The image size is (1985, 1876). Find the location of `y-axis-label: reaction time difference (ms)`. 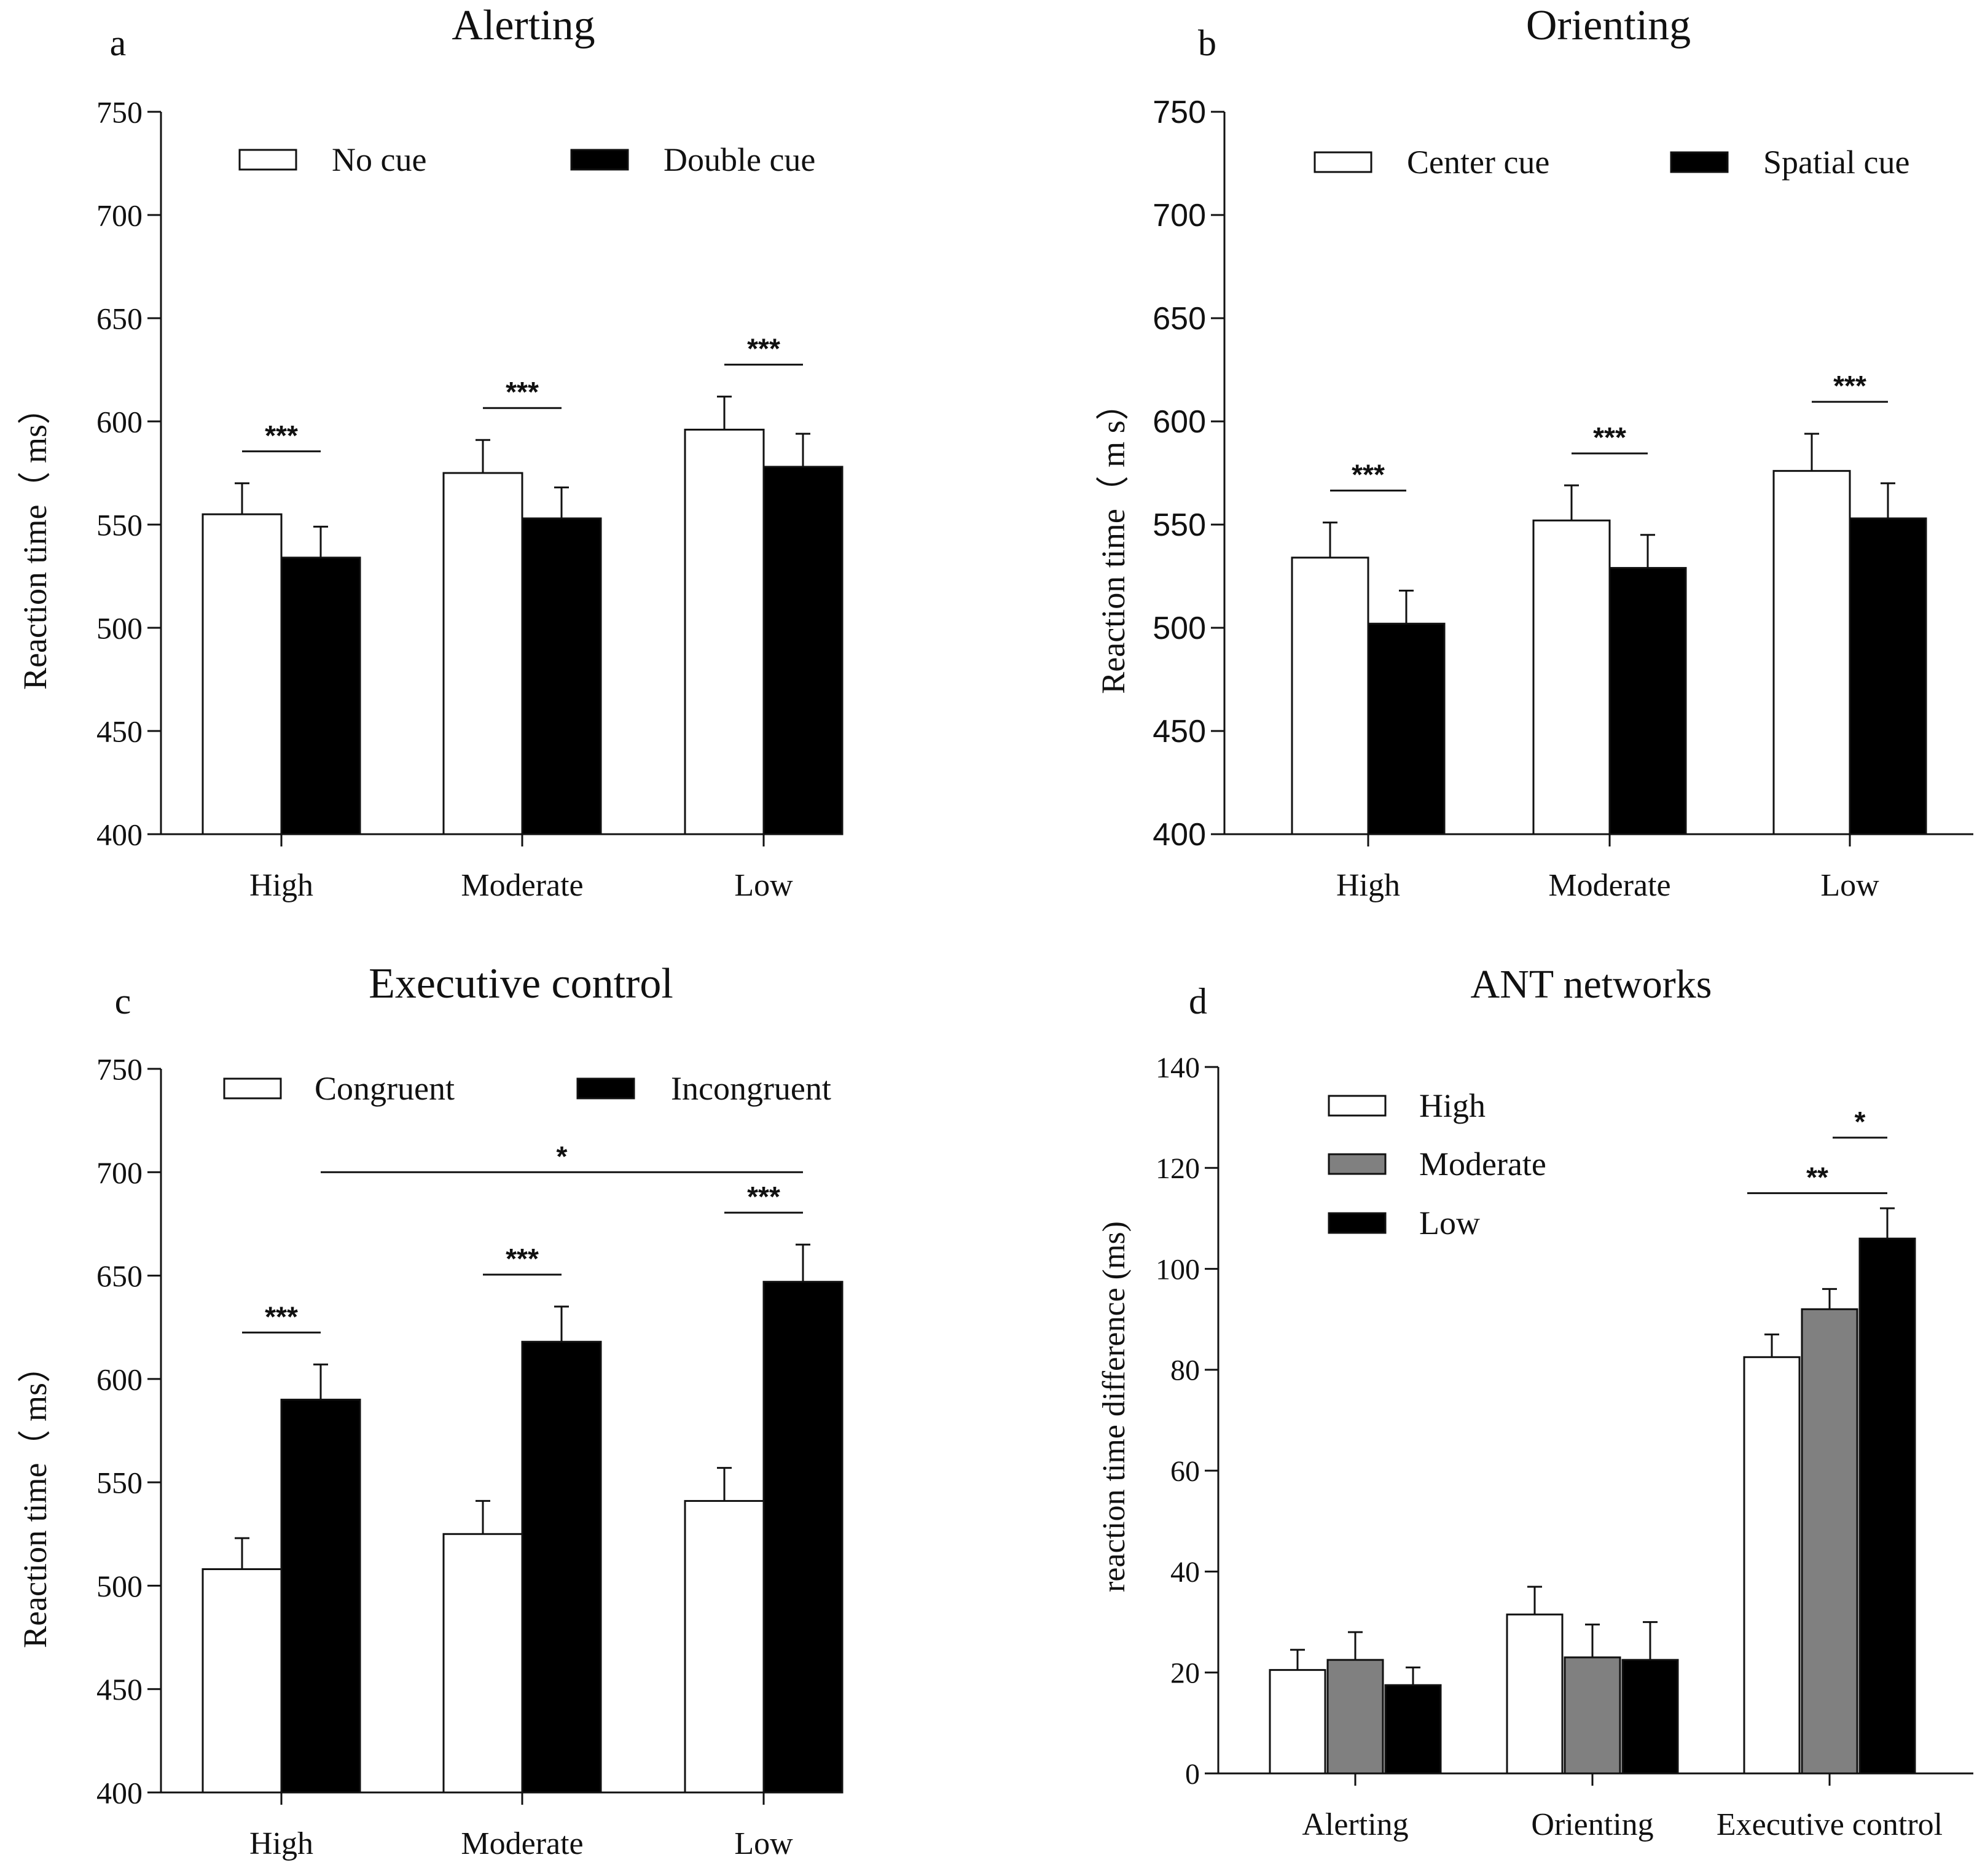

y-axis-label: reaction time difference (ms) is located at coordinates (1114, 1406).